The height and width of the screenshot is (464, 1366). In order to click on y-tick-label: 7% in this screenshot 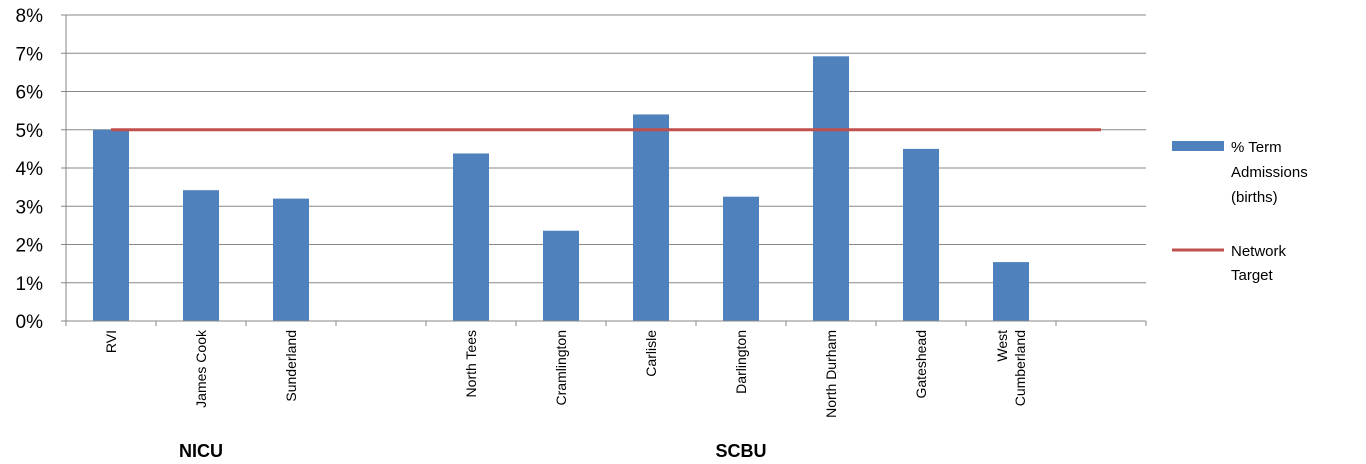, I will do `click(30, 54)`.